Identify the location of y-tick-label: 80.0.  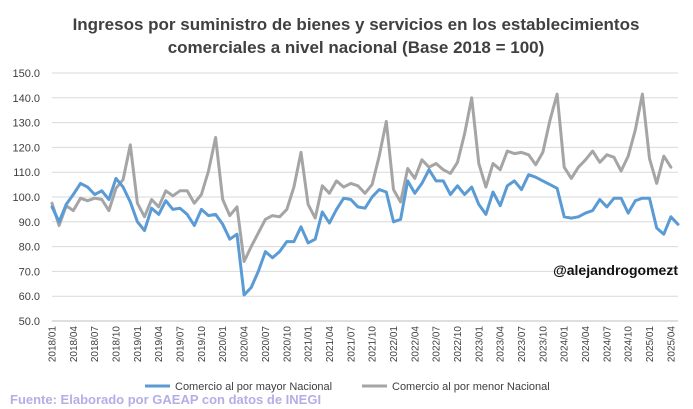
(29, 248).